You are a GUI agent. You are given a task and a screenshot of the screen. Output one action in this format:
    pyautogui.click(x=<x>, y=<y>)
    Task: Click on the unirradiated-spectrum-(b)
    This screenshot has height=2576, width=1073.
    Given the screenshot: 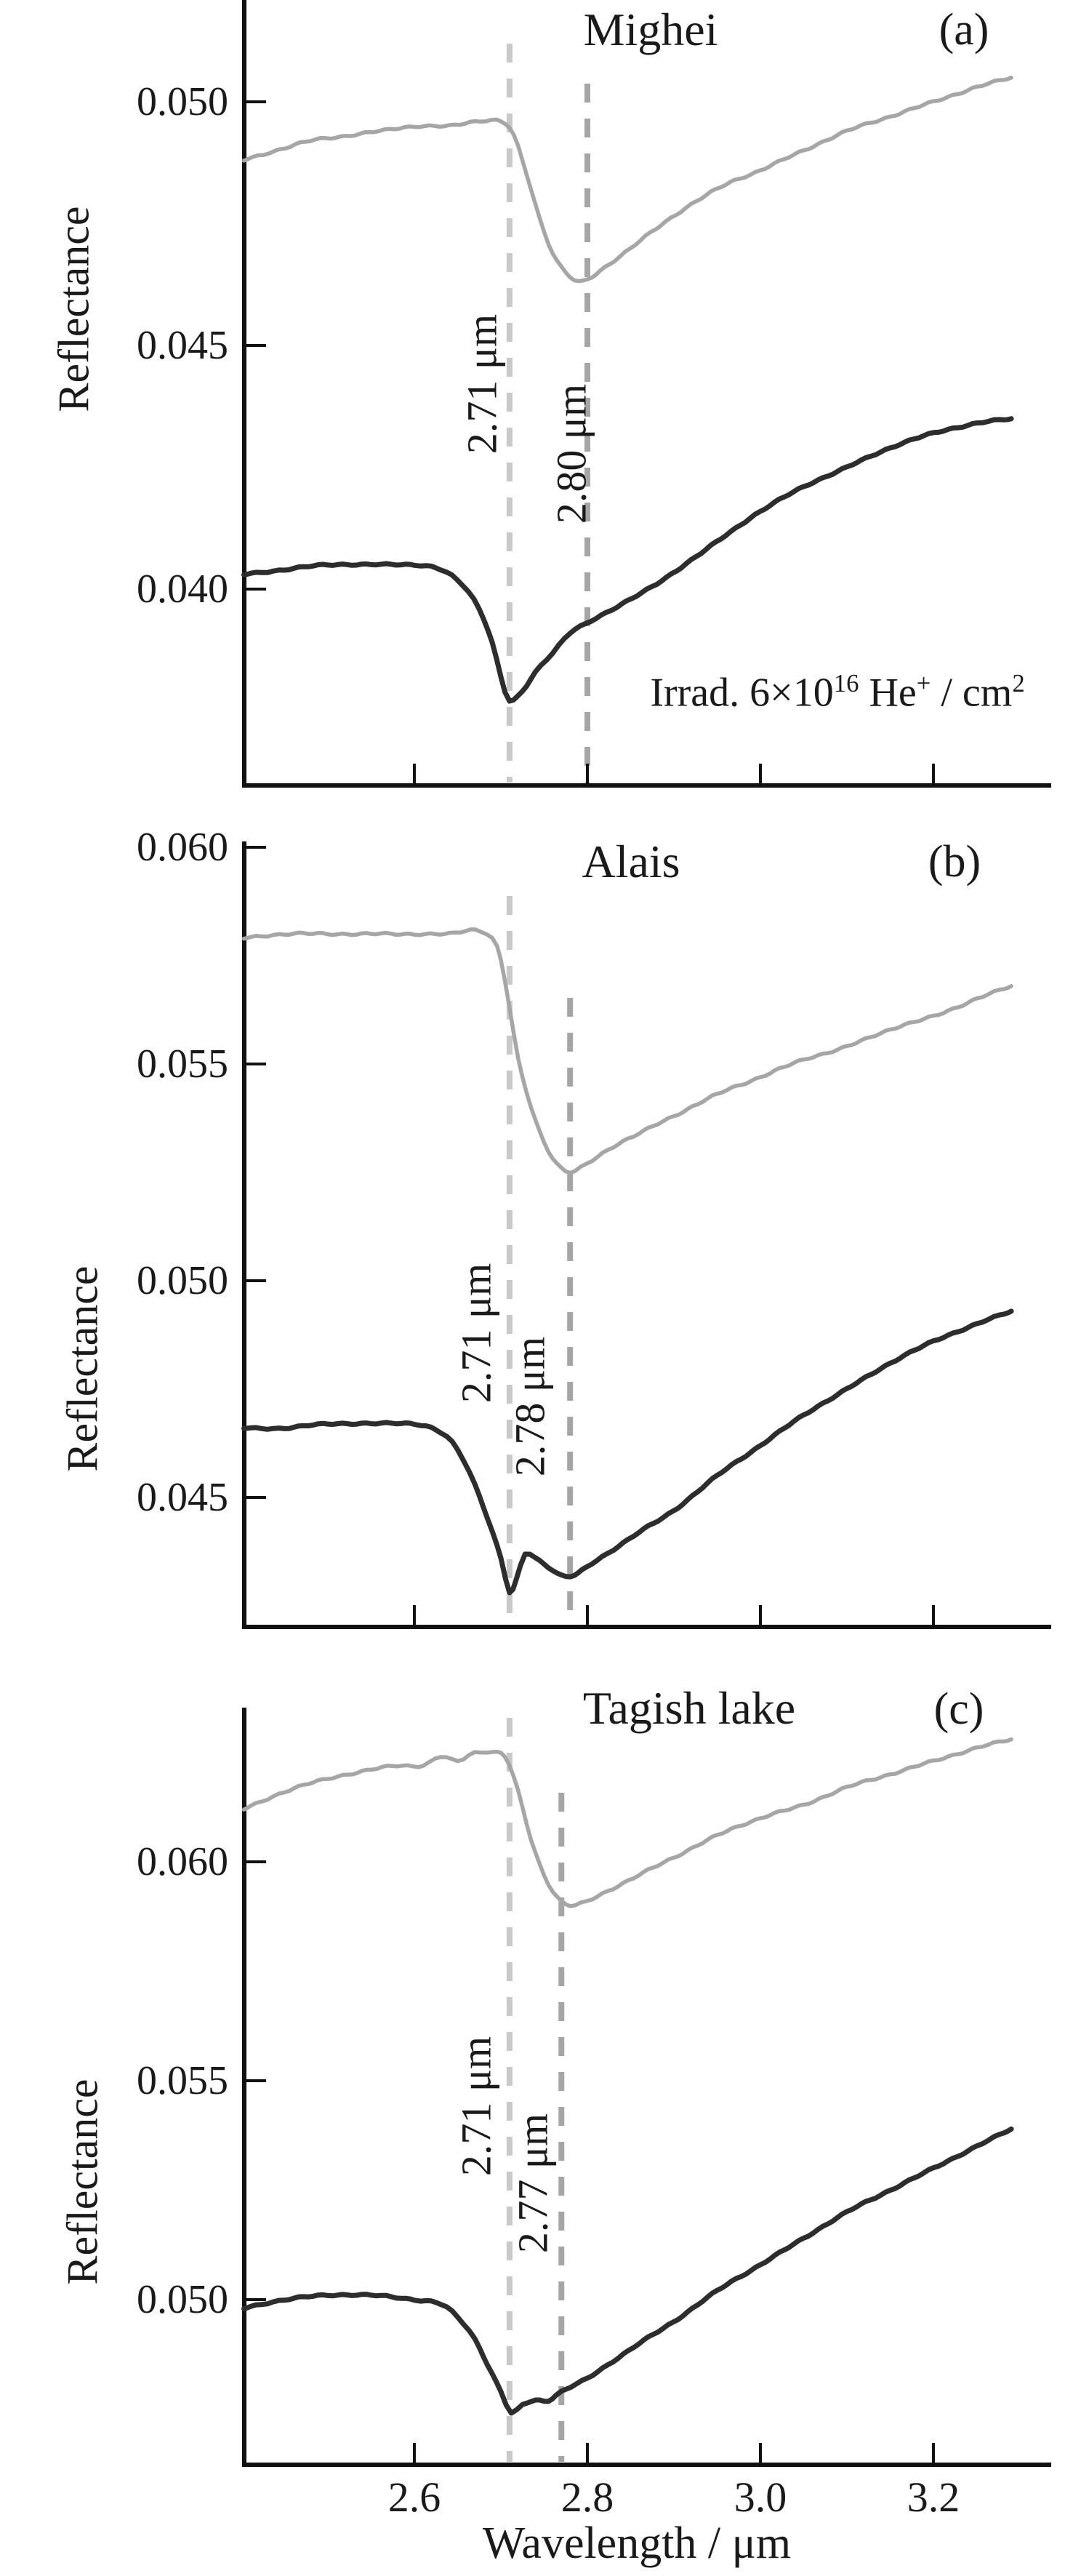 What is the action you would take?
    pyautogui.click(x=627, y=1051)
    